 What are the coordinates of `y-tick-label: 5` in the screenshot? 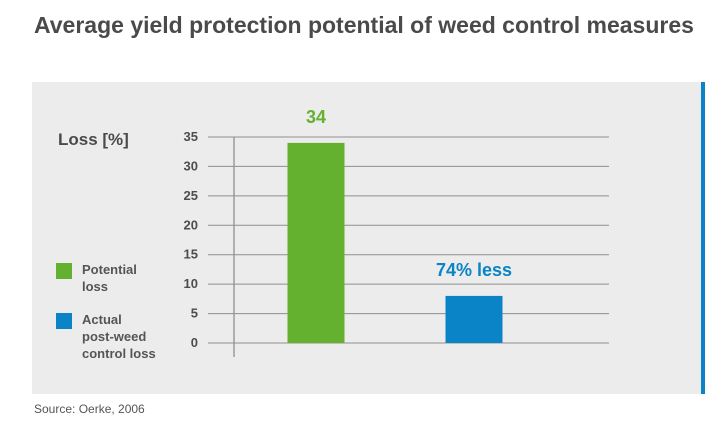 It's located at (194, 313).